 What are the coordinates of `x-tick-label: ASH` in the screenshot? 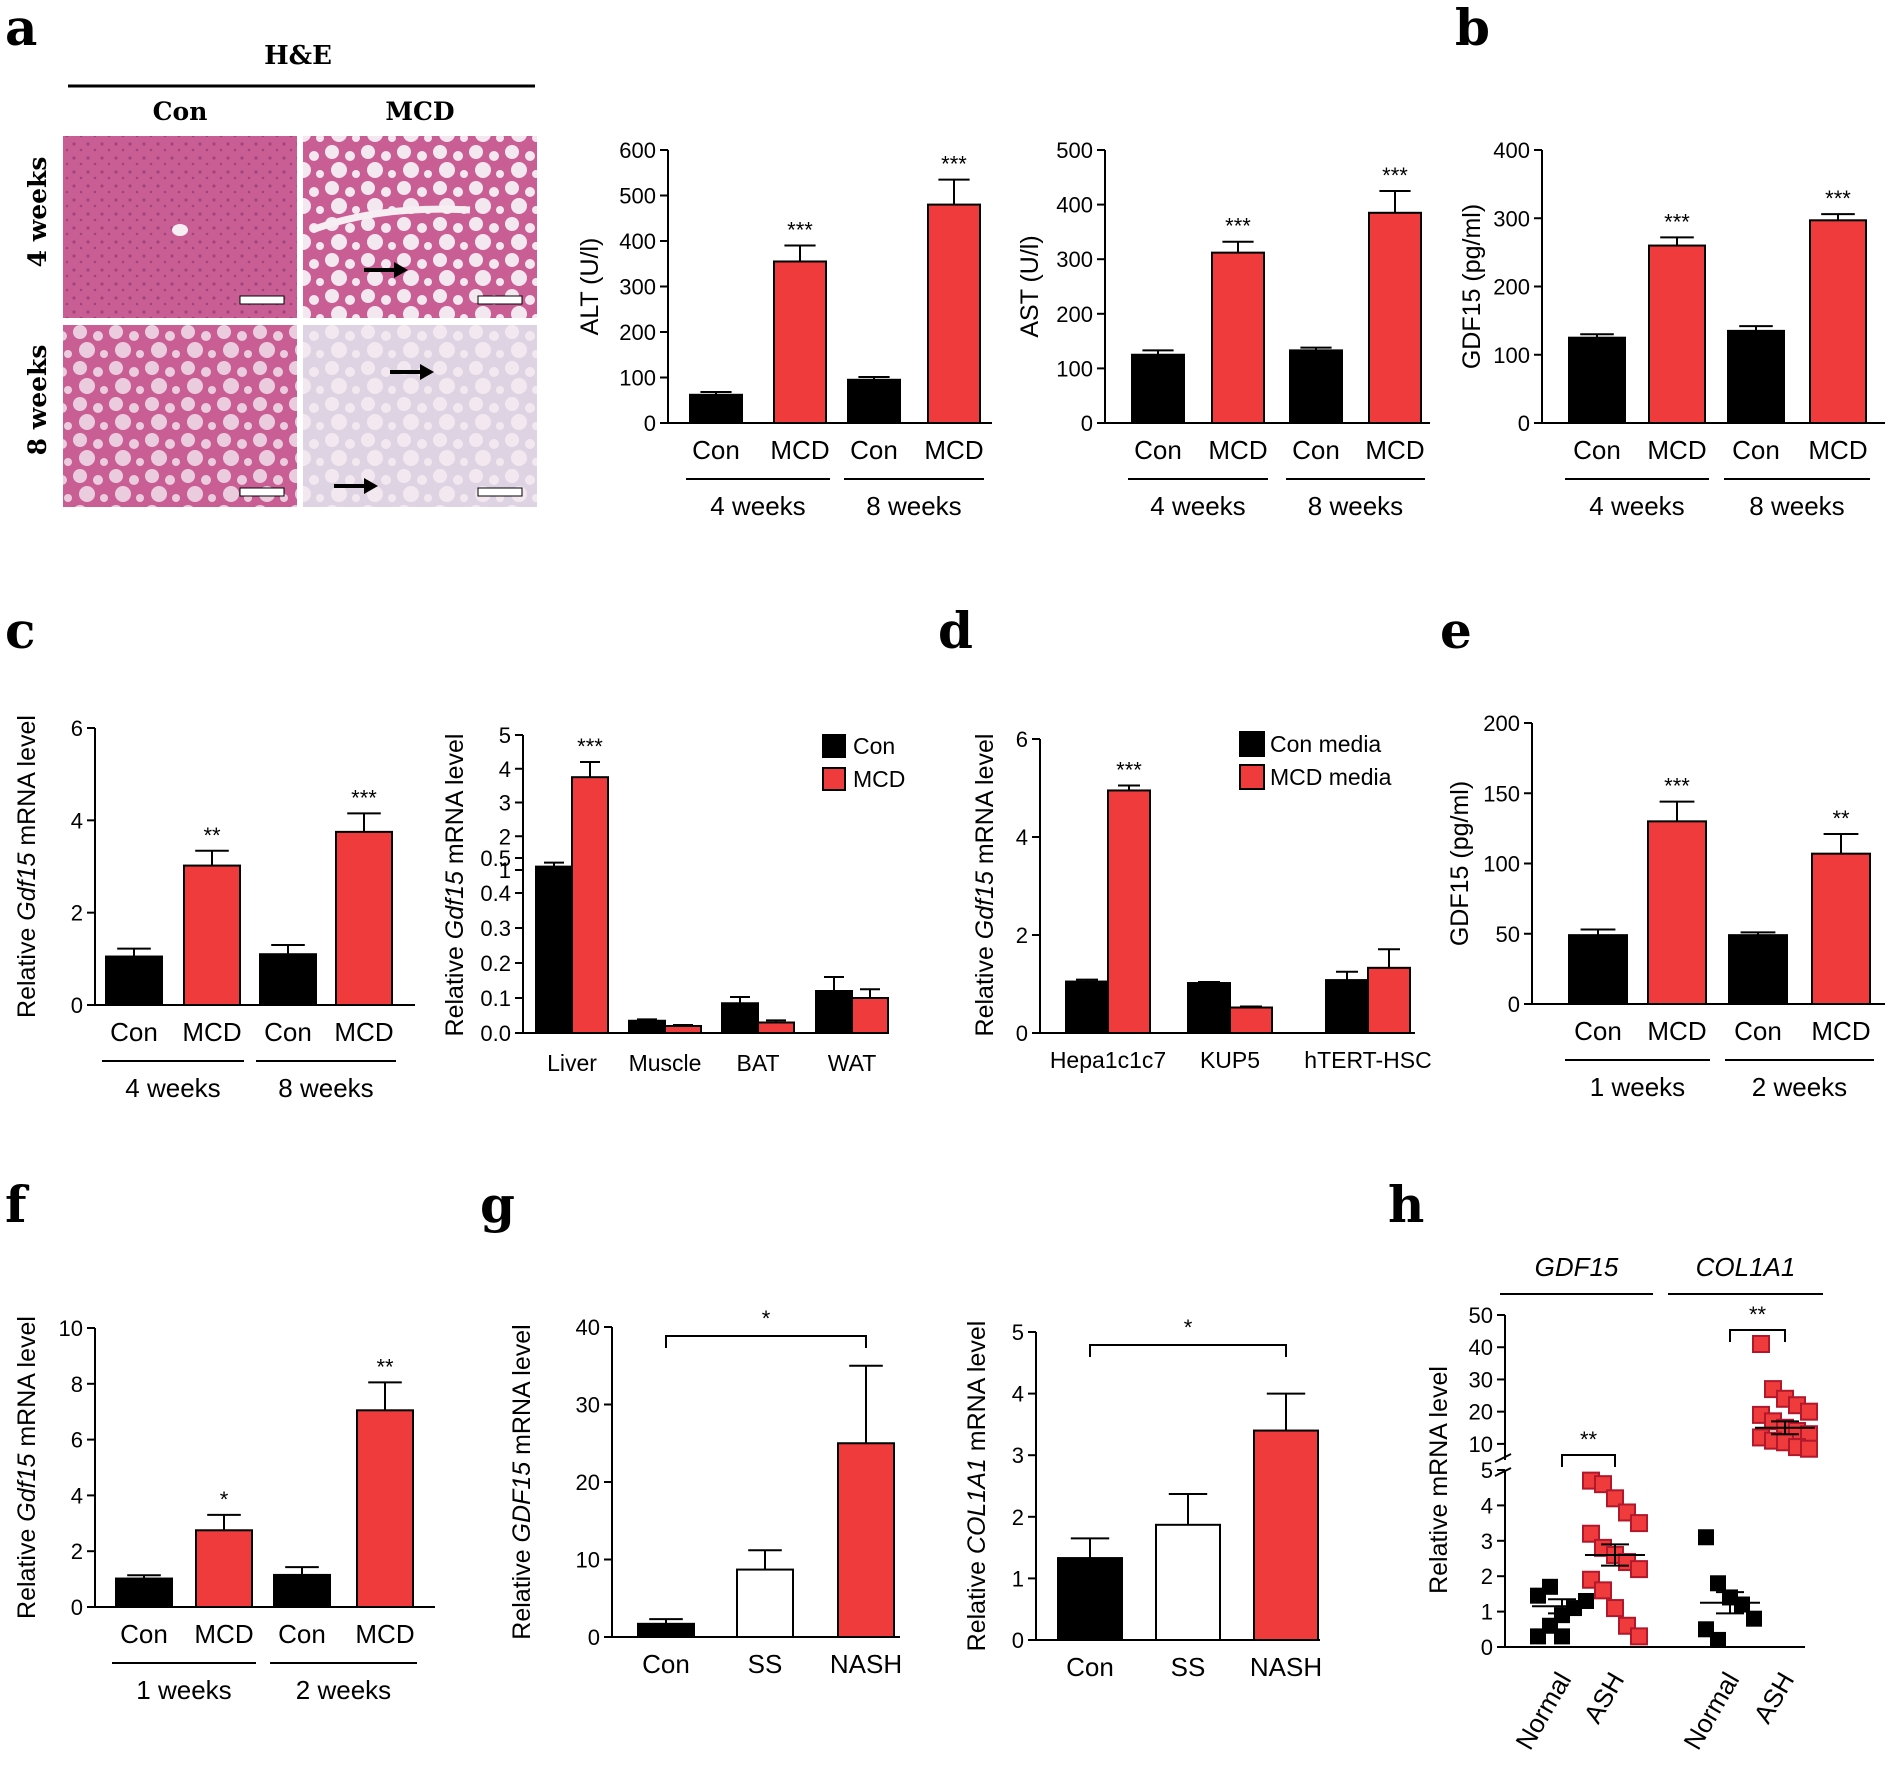 It's located at (1603, 1697).